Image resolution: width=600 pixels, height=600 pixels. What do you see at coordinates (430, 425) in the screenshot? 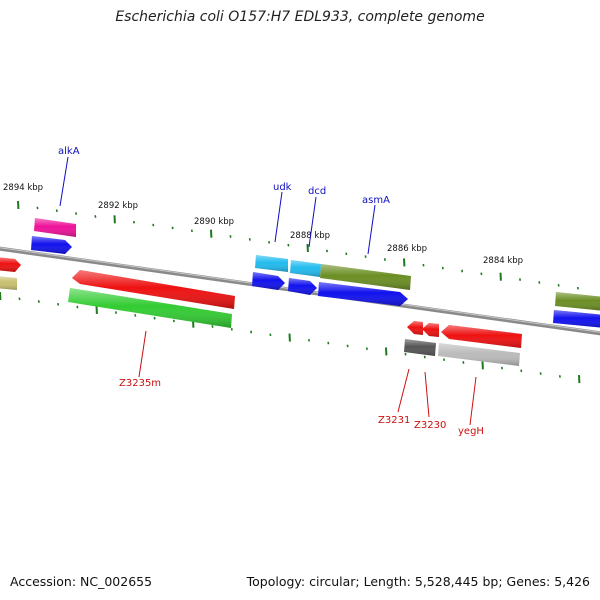
I see `gene-label-Z3230: Z3230` at bounding box center [430, 425].